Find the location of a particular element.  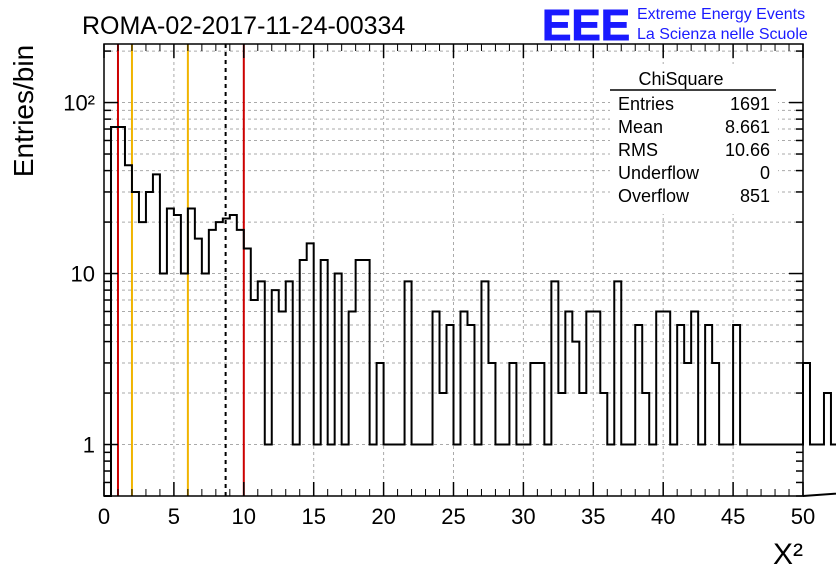

x-axis-label: X² is located at coordinates (788, 554).